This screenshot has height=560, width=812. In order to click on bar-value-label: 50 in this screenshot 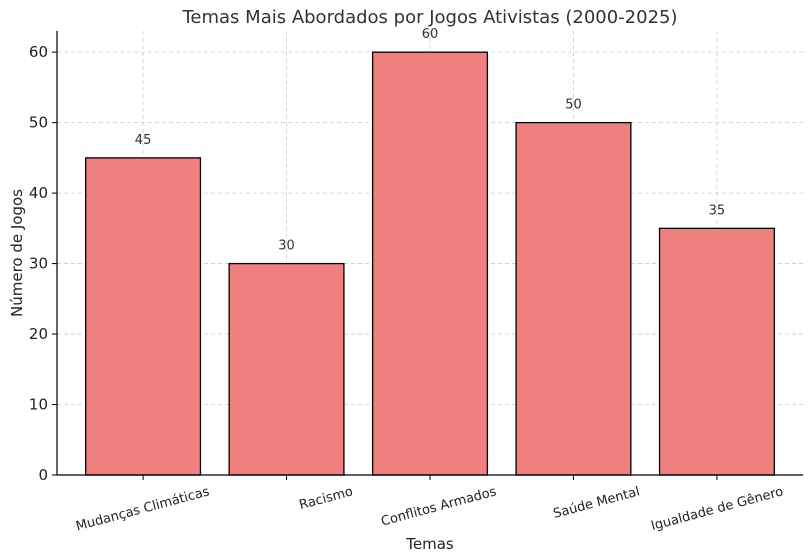, I will do `click(573, 105)`.